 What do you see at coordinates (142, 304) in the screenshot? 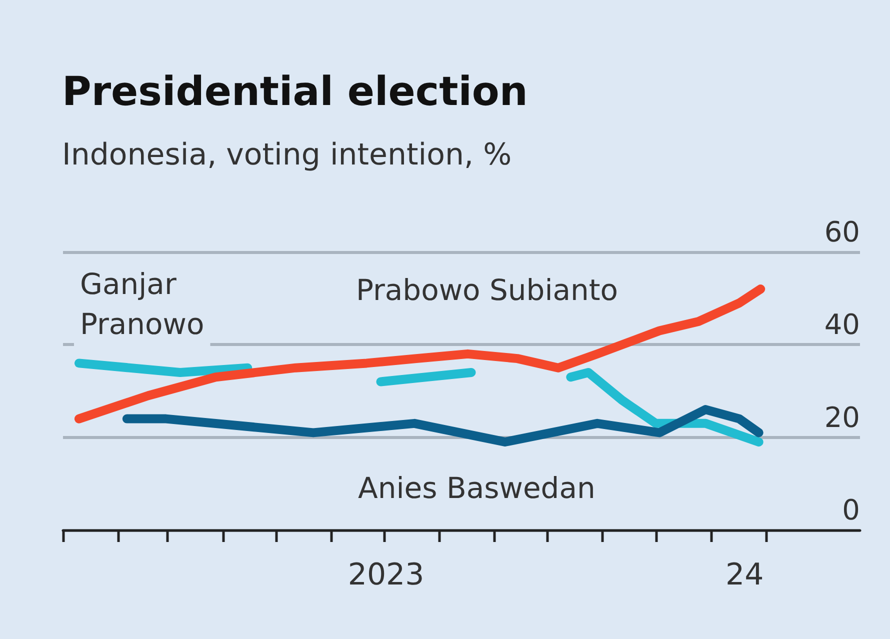
I see `series-label: Ganjar Pranowo` at bounding box center [142, 304].